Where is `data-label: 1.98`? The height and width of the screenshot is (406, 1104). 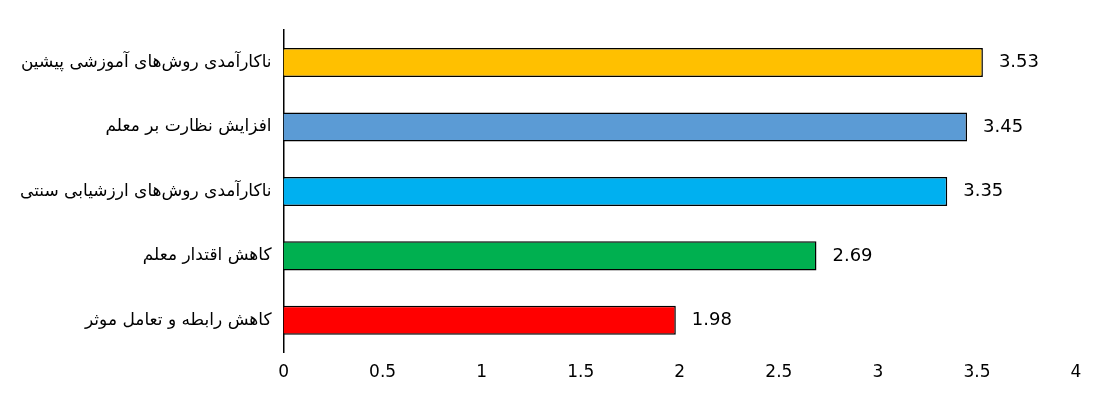 data-label: 1.98 is located at coordinates (711, 319).